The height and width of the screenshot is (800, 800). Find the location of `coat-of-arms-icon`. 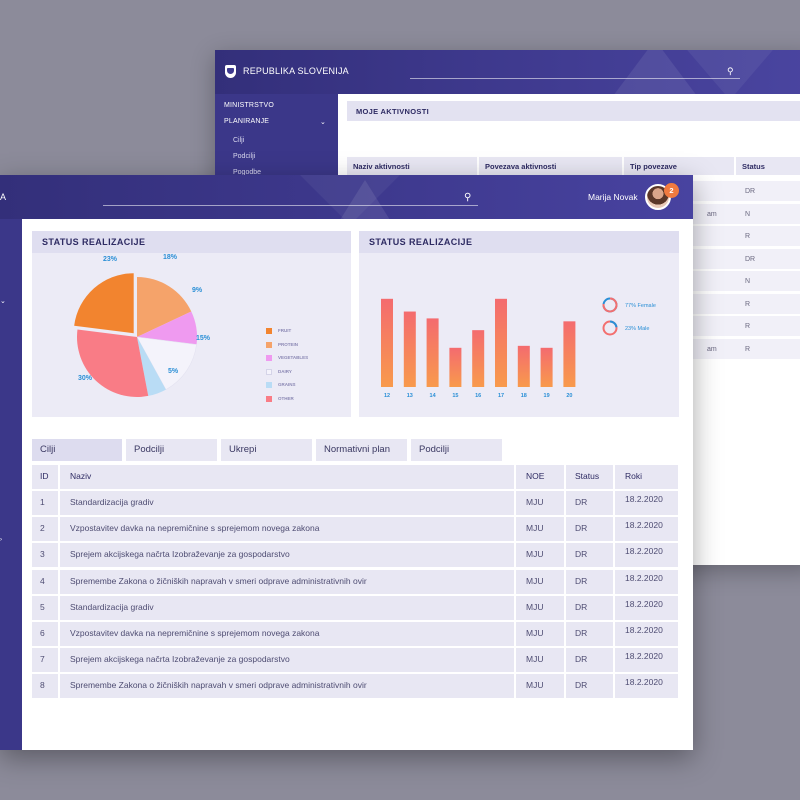

coat-of-arms-icon is located at coordinates (230, 71).